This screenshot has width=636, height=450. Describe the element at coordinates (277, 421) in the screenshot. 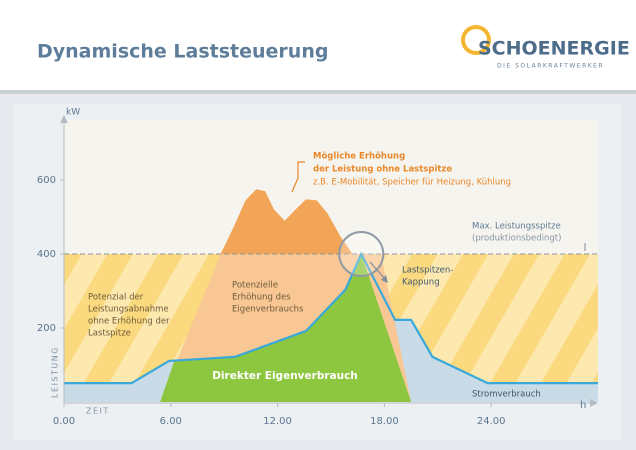

I see `x-tick-label: 12.00` at that location.